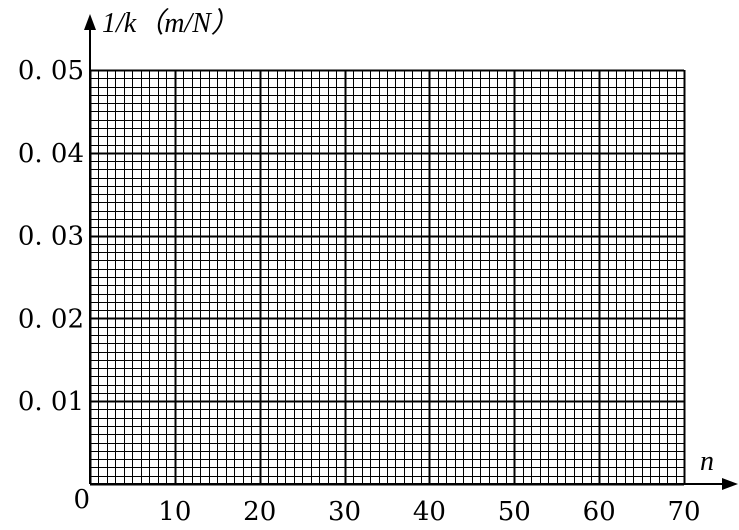  What do you see at coordinates (514, 512) in the screenshot?
I see `x-tick-label: 50` at bounding box center [514, 512].